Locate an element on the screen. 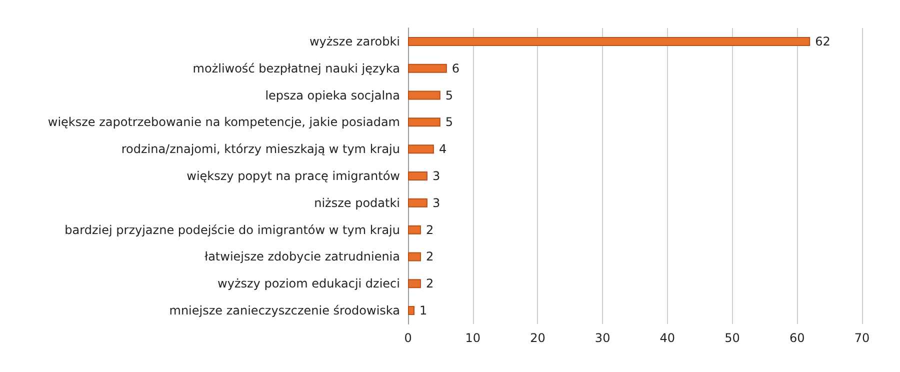 Image resolution: width=900 pixels, height=372 pixels. y-tick-label: możliwość bezpłatnej nauki języka is located at coordinates (296, 68).